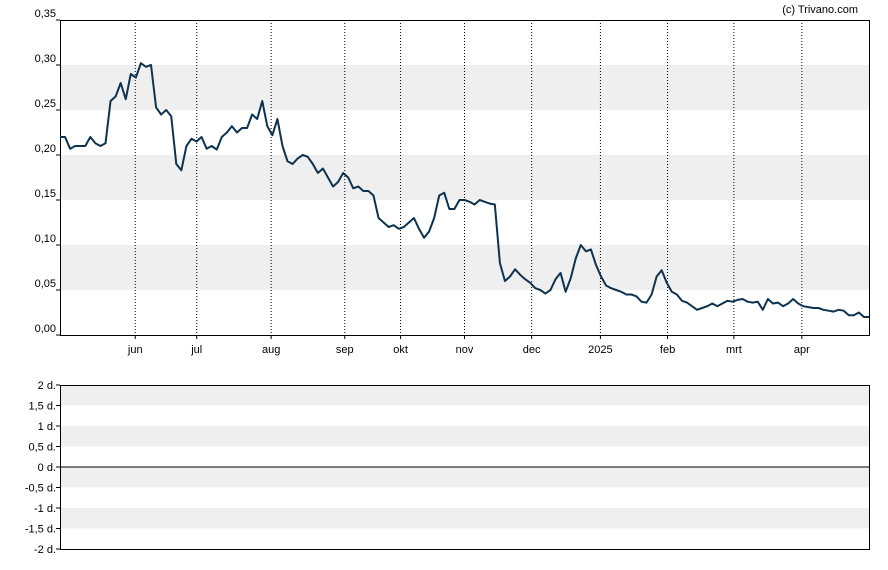 This screenshot has width=888, height=570. Describe the element at coordinates (45, 284) in the screenshot. I see `y-tick-label: 0,05` at that location.